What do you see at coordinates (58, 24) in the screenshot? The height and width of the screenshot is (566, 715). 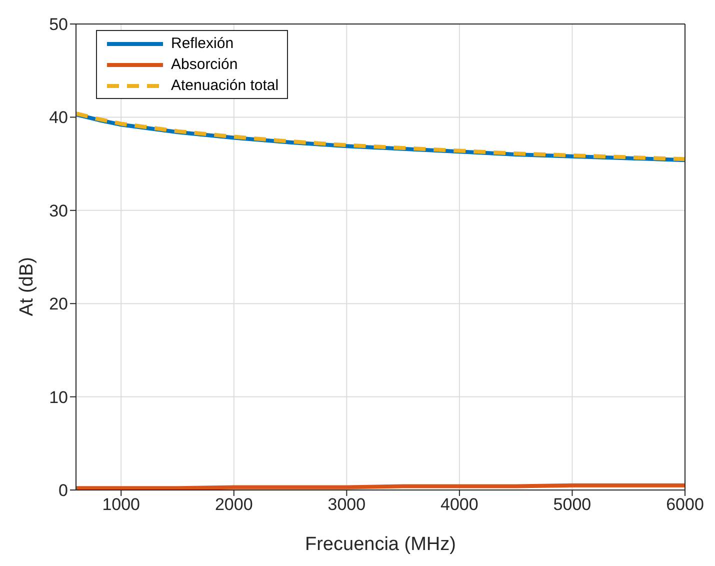 I see `y-tick-label: 50` at bounding box center [58, 24].